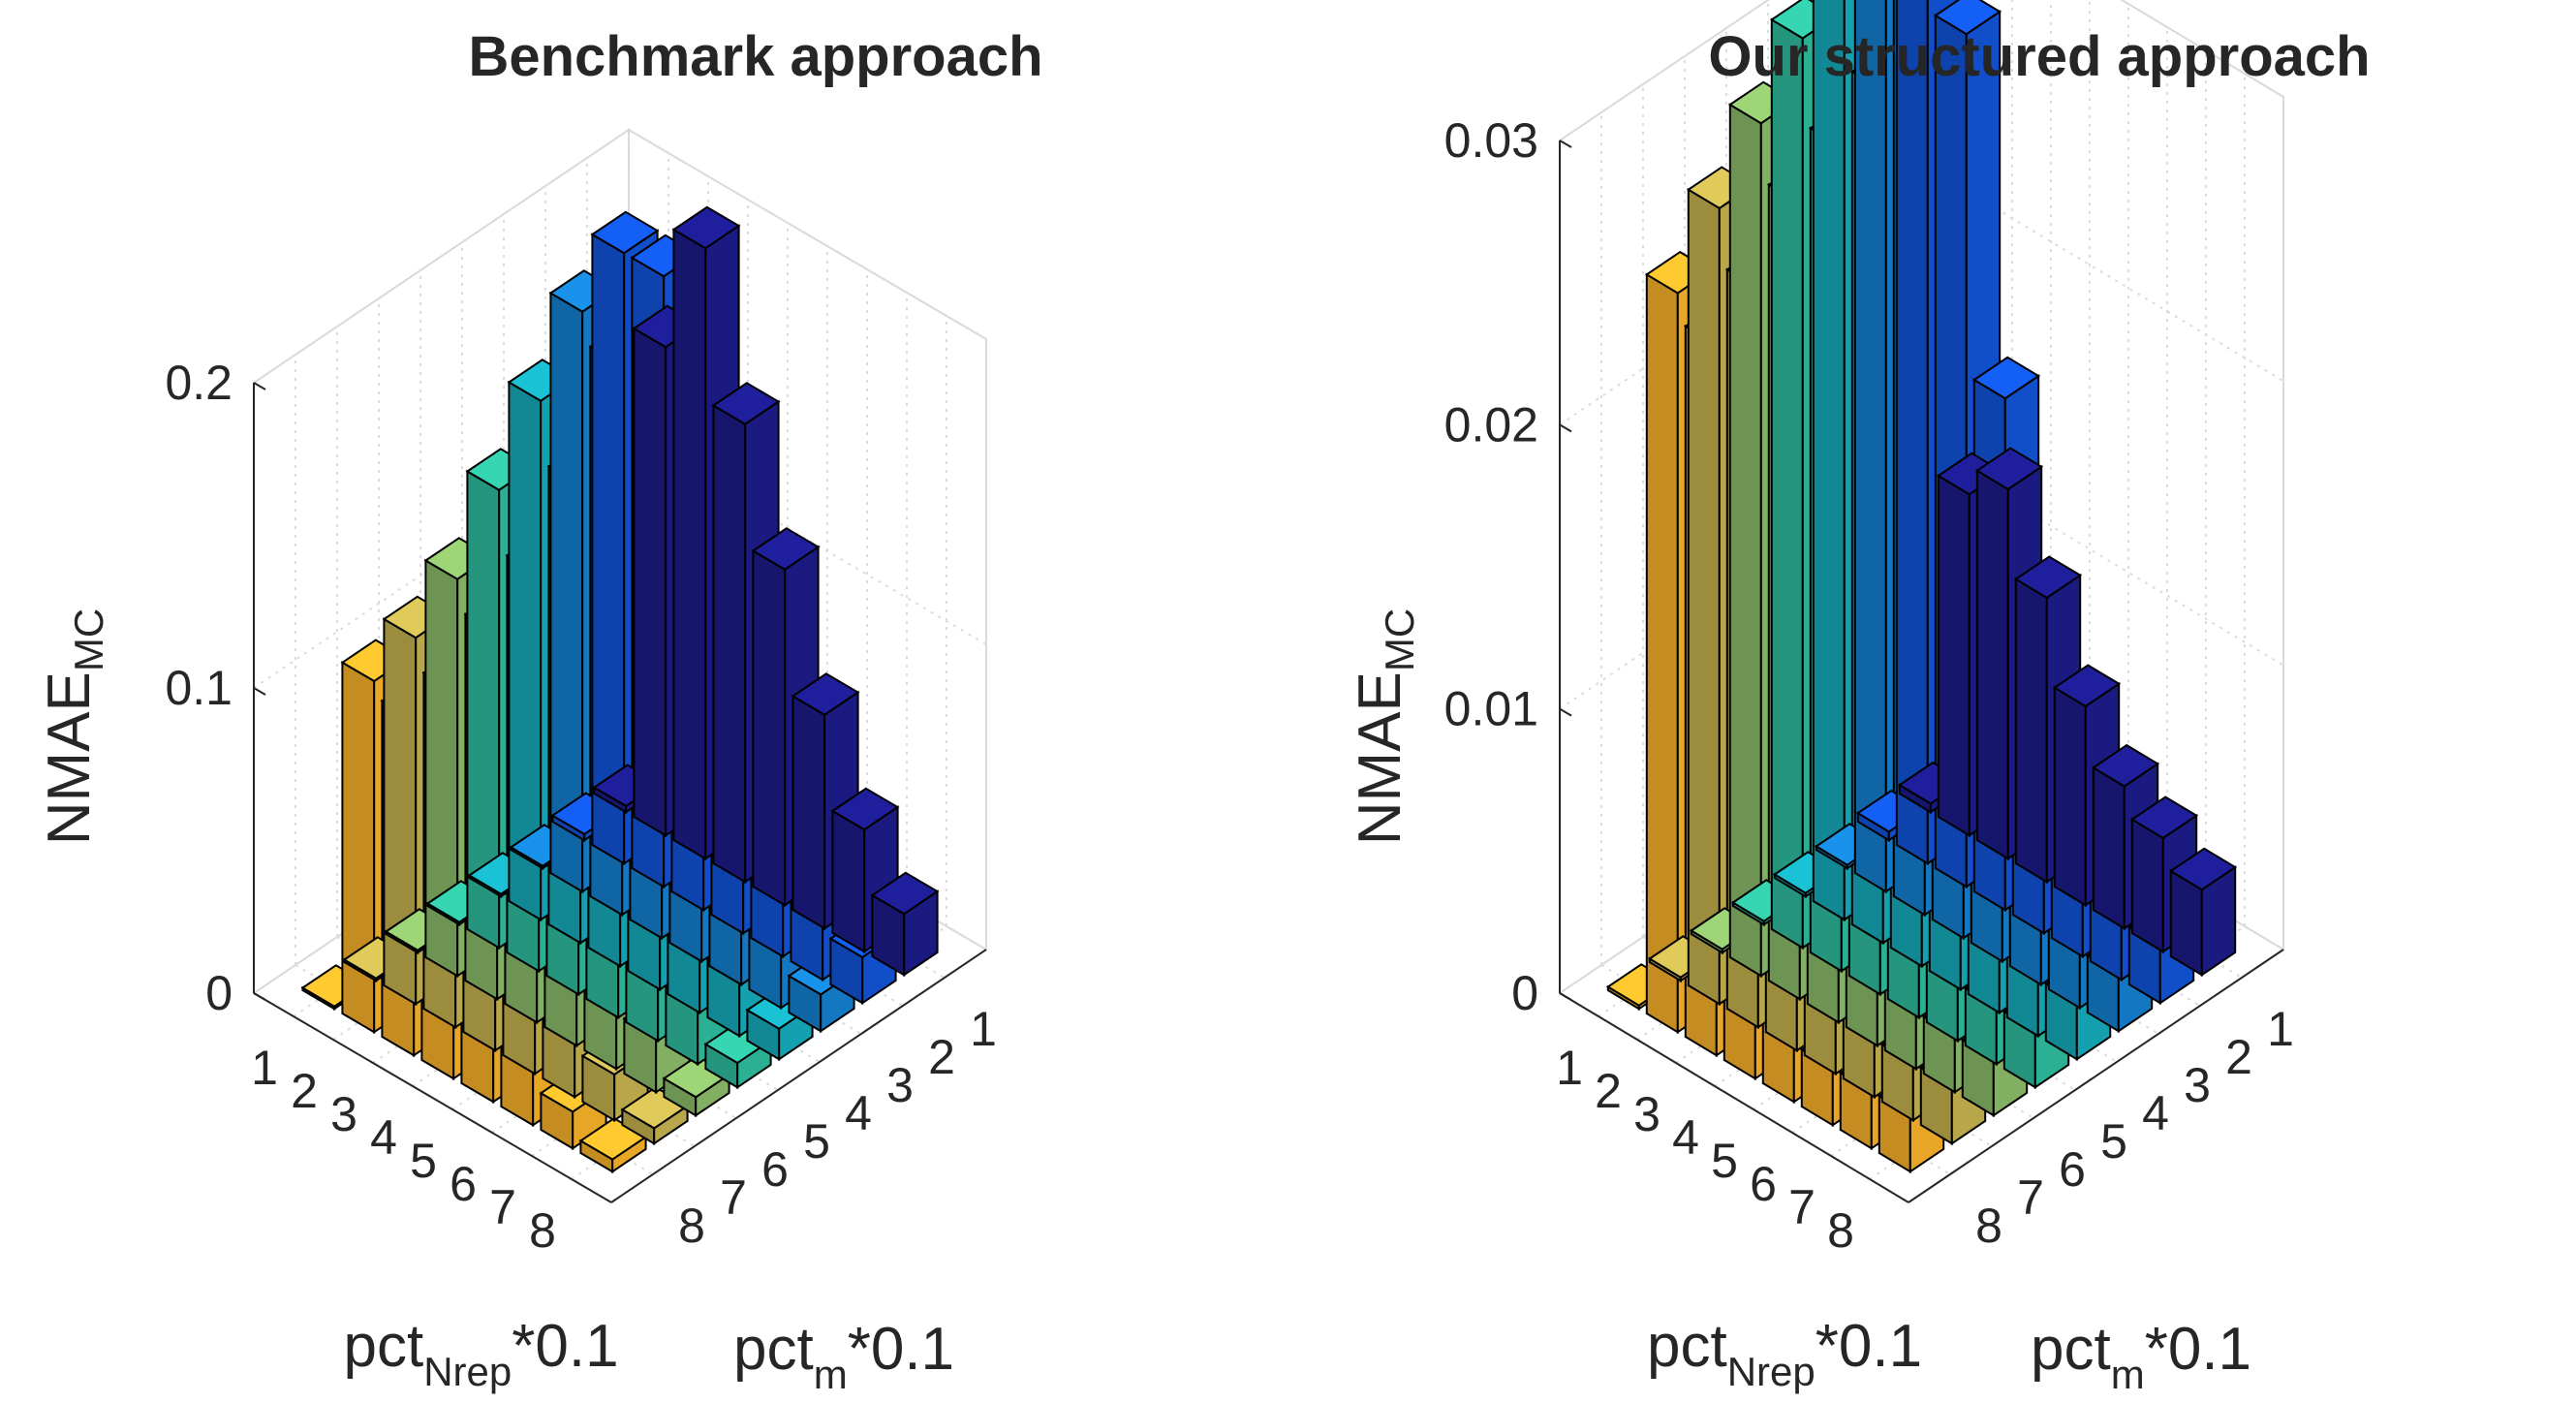 This screenshot has width=2576, height=1403. What do you see at coordinates (199, 383) in the screenshot?
I see `z-tick-label: 0.2` at bounding box center [199, 383].